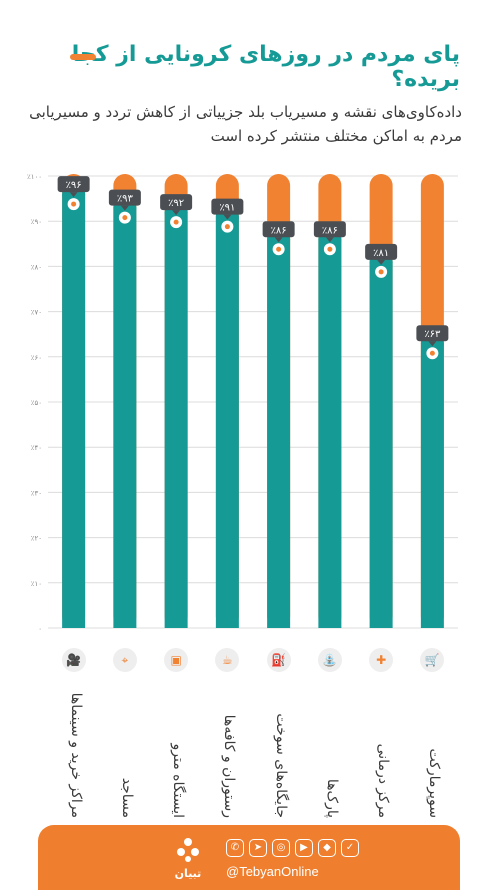 This screenshot has width=500, height=890. I want to click on aparat-icon: ▶, so click(304, 848).